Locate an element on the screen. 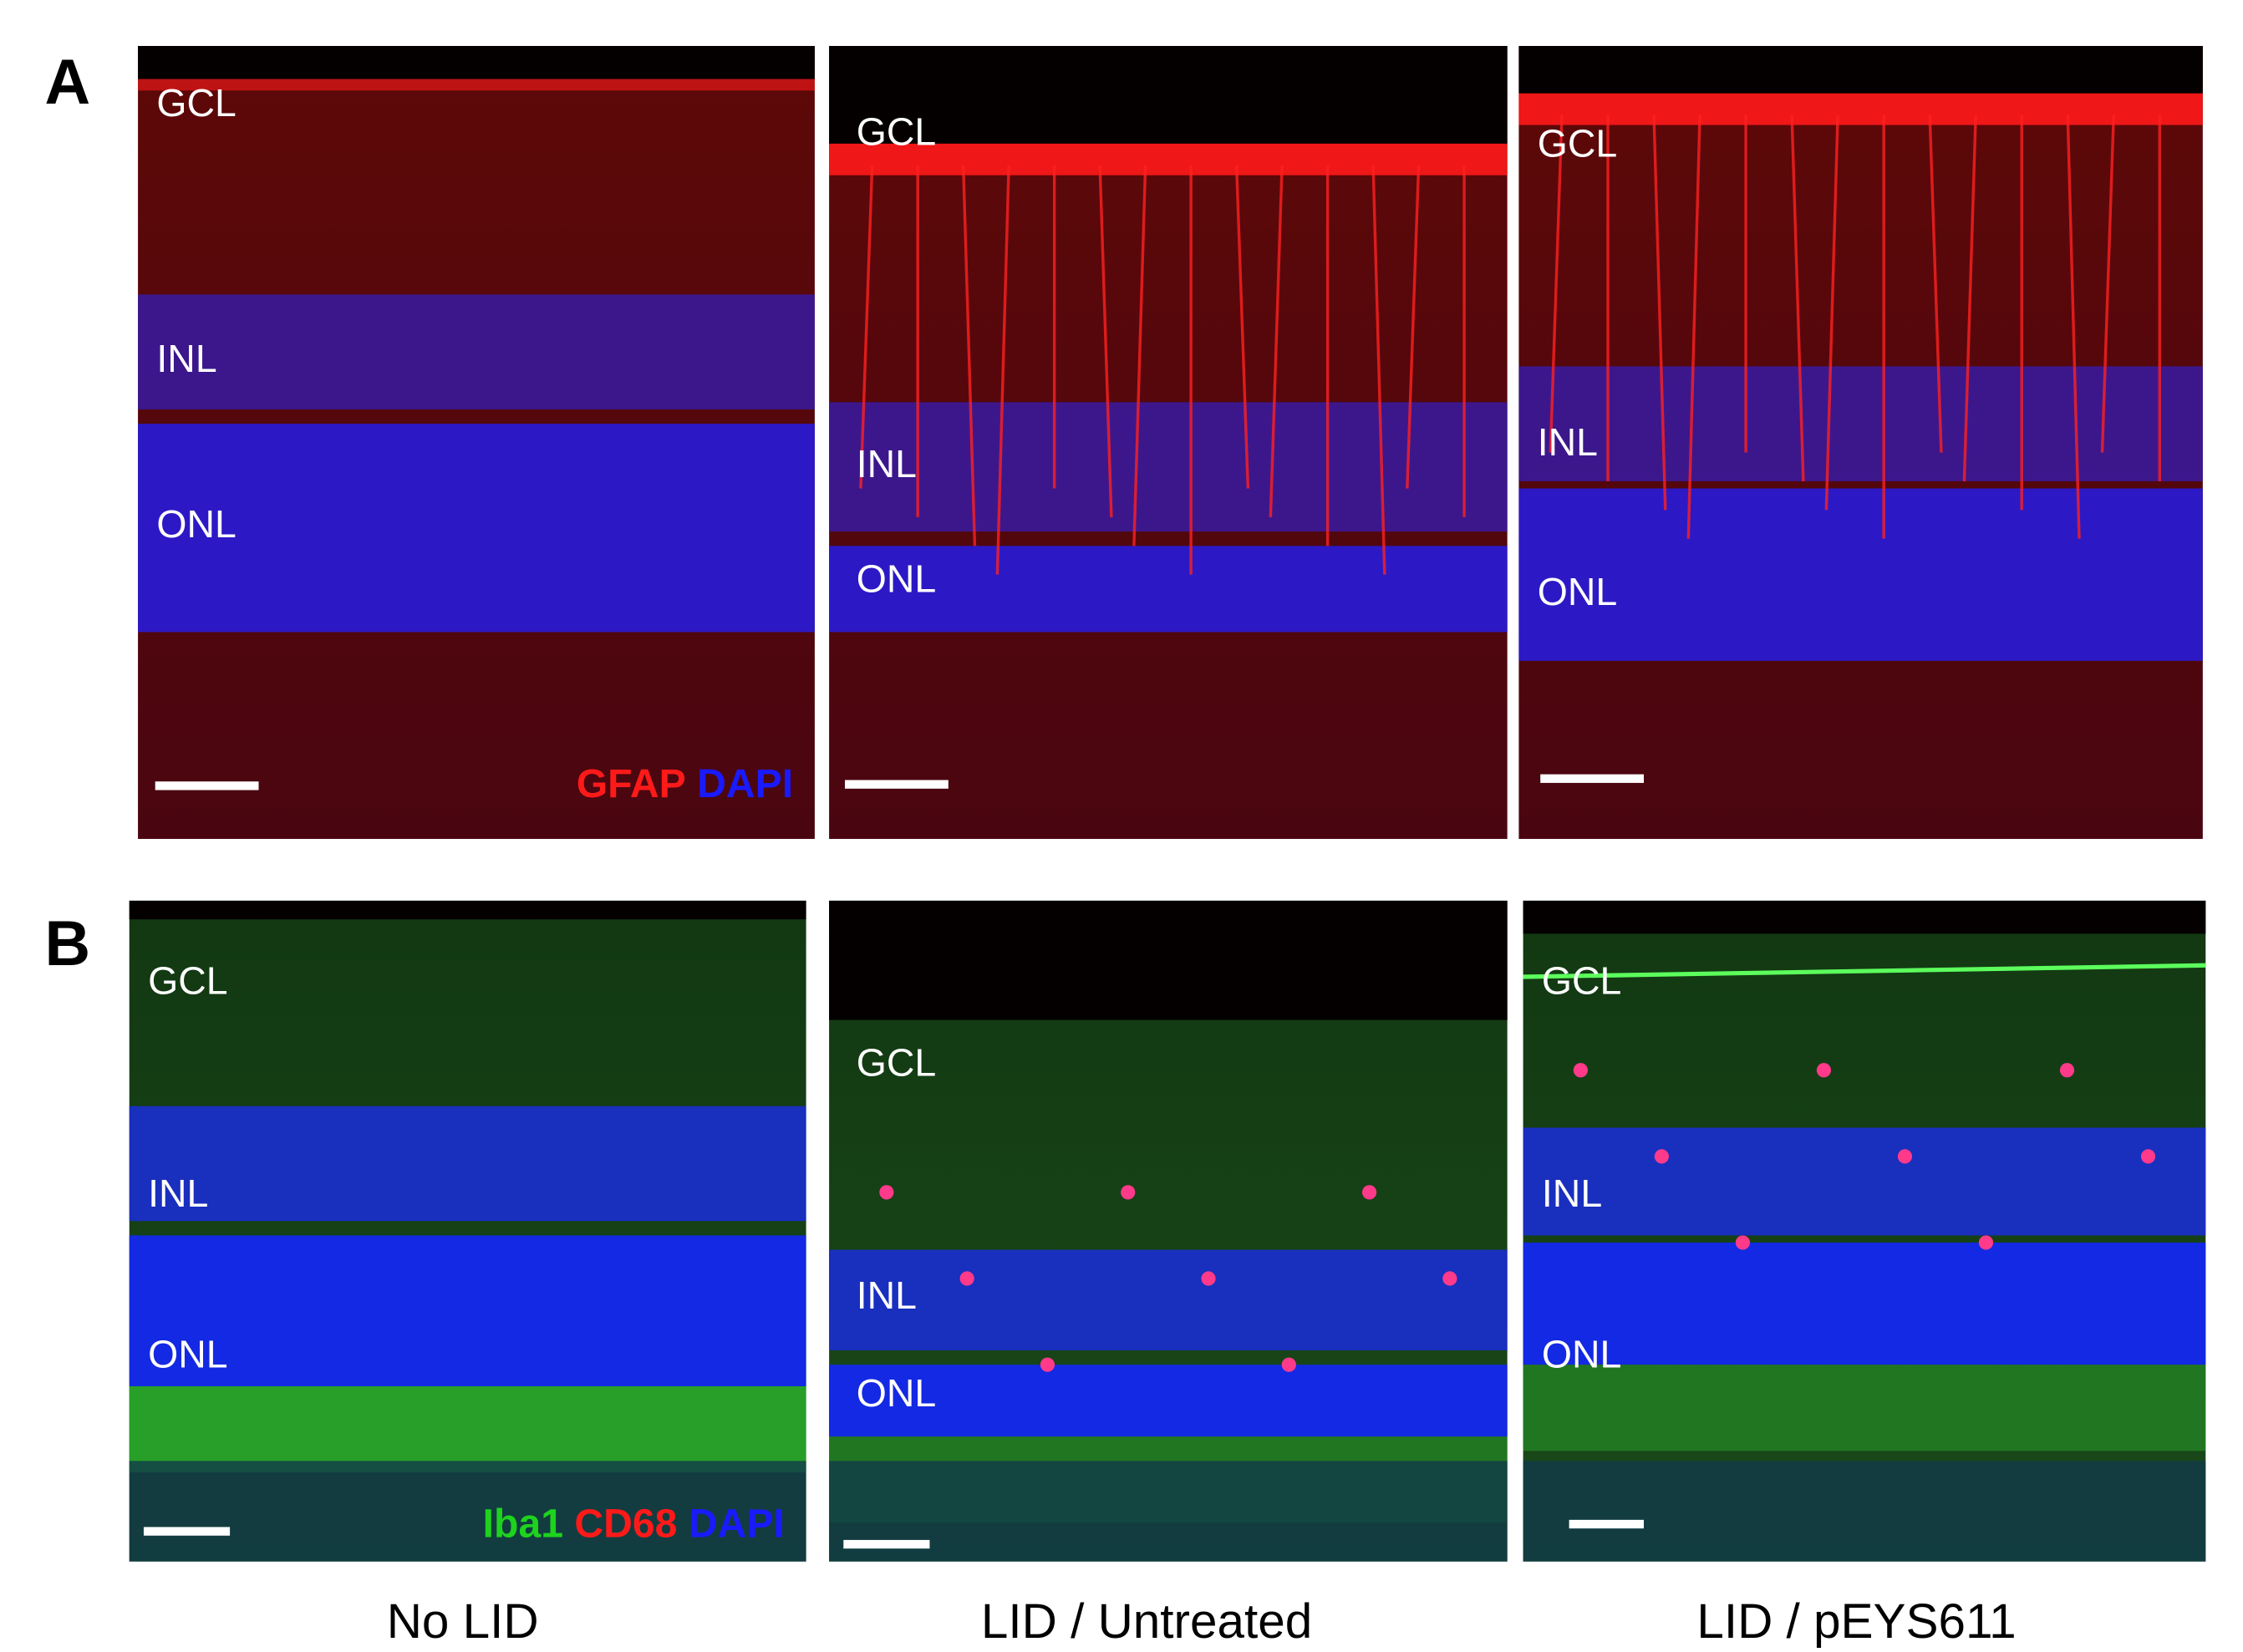 This screenshot has height=1652, width=2243. panel-letter: A is located at coordinates (67, 83).